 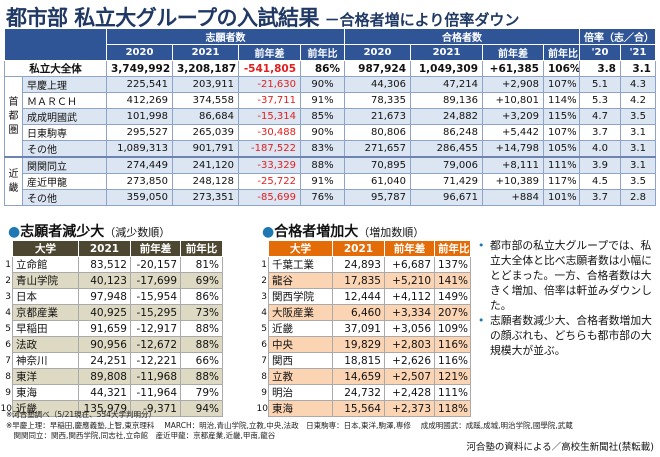 What do you see at coordinates (561, 116) in the screenshot?
I see `cell: 115%` at bounding box center [561, 116].